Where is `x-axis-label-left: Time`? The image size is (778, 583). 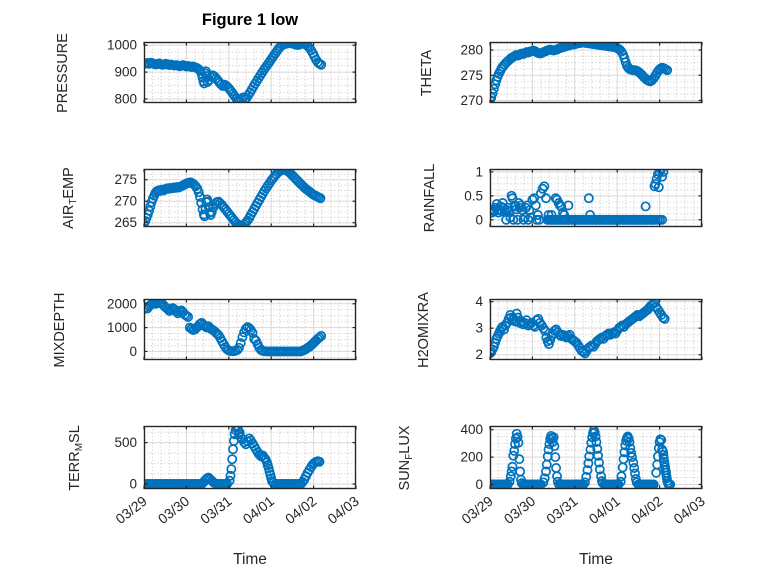 x-axis-label-left: Time is located at coordinates (250, 559).